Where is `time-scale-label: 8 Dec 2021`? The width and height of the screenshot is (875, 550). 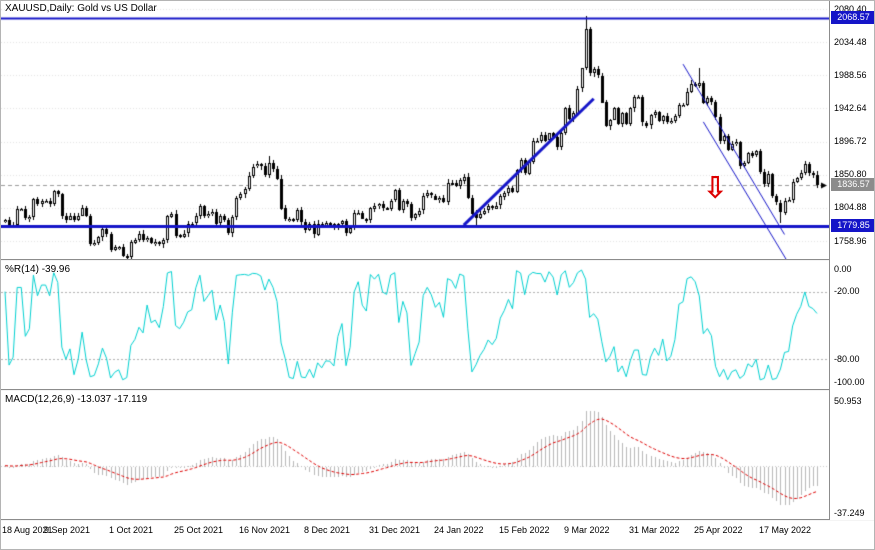
time-scale-label: 8 Dec 2021 is located at coordinates (327, 530).